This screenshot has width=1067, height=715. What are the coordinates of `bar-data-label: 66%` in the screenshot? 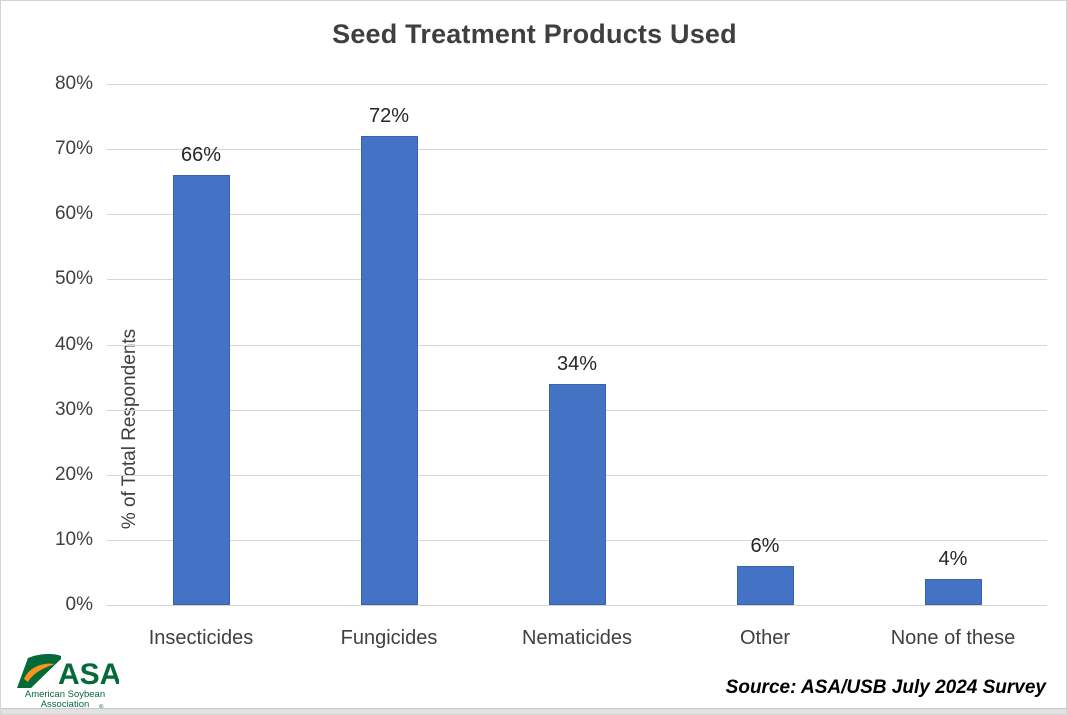 It's located at (201, 155).